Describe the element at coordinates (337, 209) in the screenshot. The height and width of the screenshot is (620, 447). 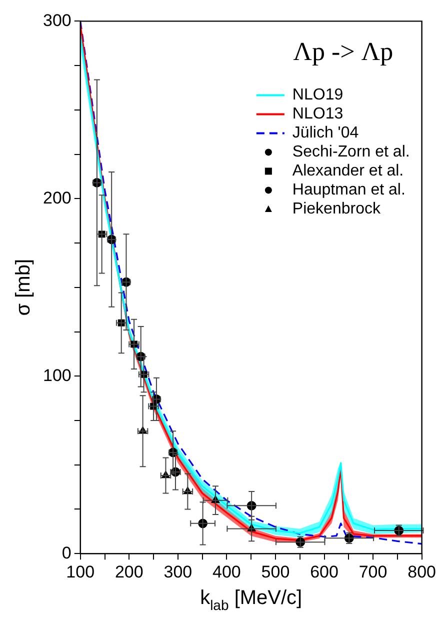
I see `legend-label: Piekenbrock` at that location.